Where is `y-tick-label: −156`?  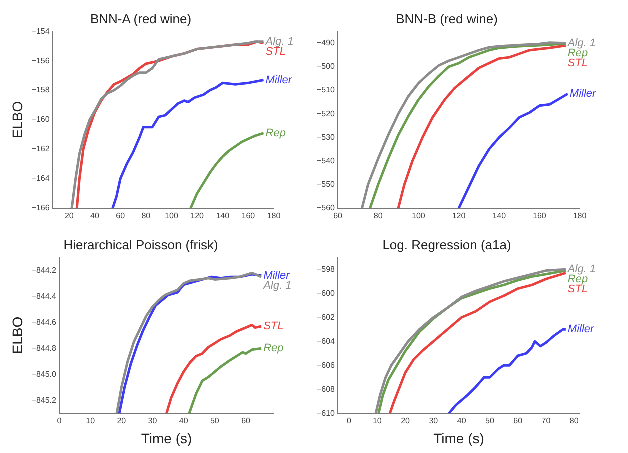
y-tick-label: −156 is located at coordinates (41, 61).